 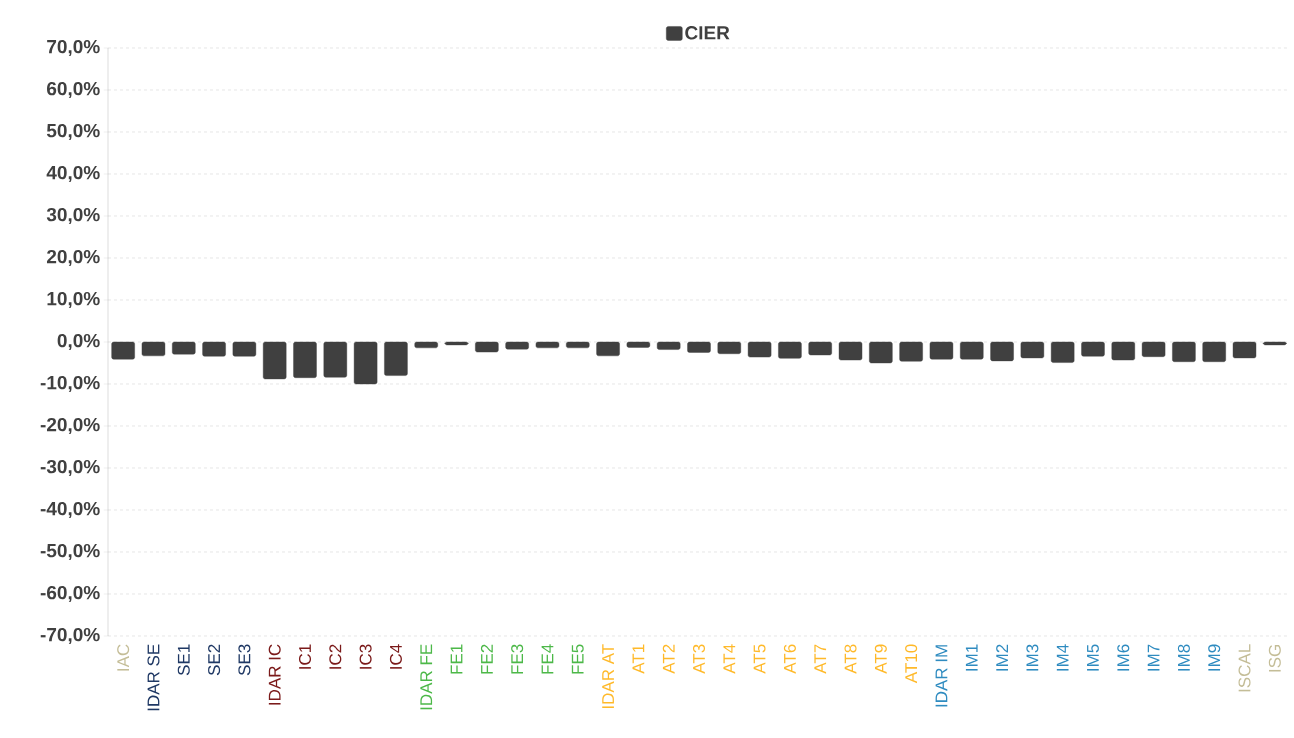 I want to click on x-tick-label: AT5, so click(x=759, y=659).